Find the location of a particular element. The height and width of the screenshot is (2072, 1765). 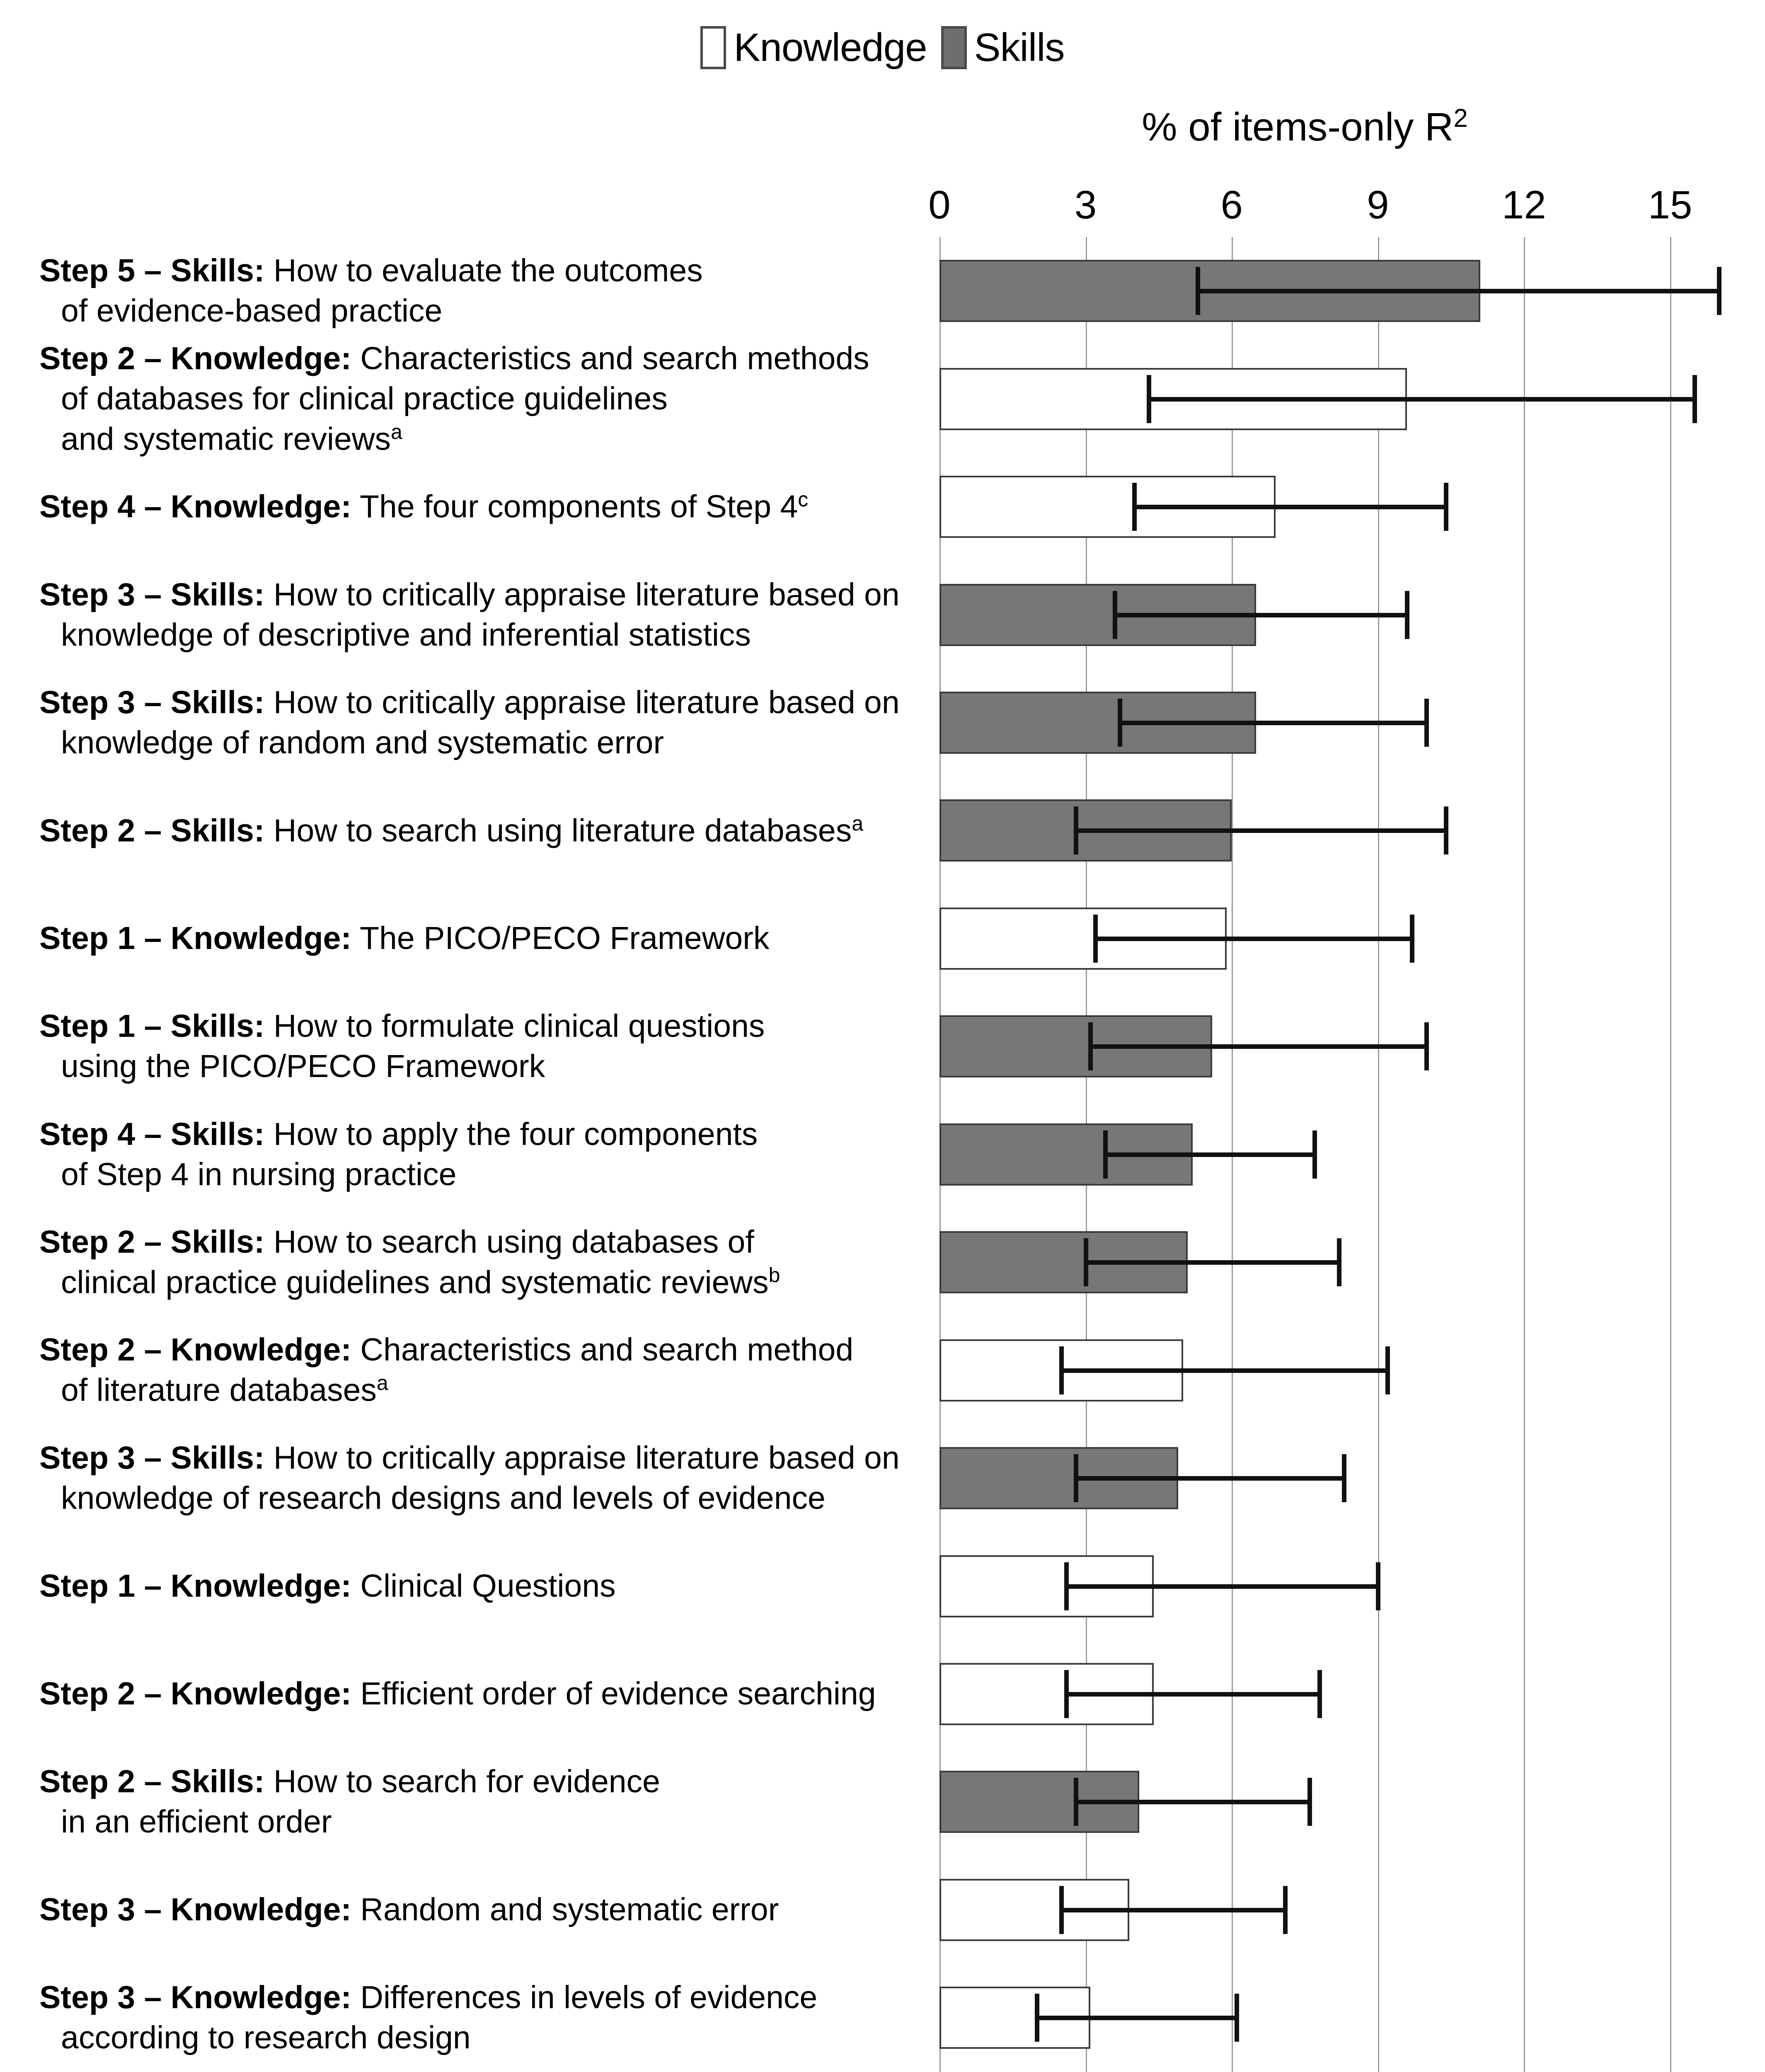

x-axis-title: % of items-only R2 is located at coordinates (1304, 127).